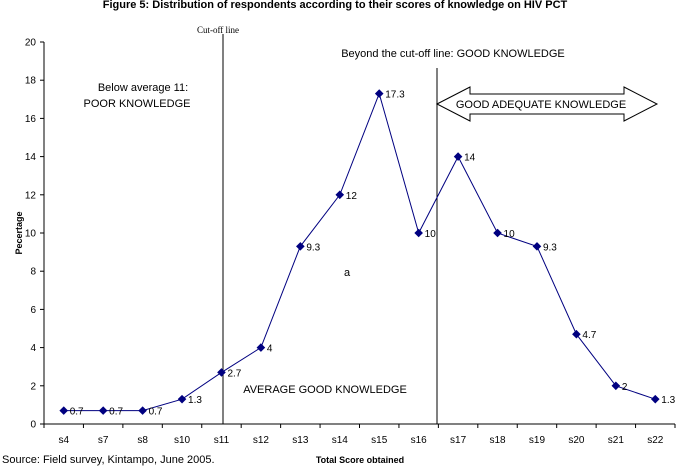  What do you see at coordinates (352, 196) in the screenshot?
I see `data-label: 12` at bounding box center [352, 196].